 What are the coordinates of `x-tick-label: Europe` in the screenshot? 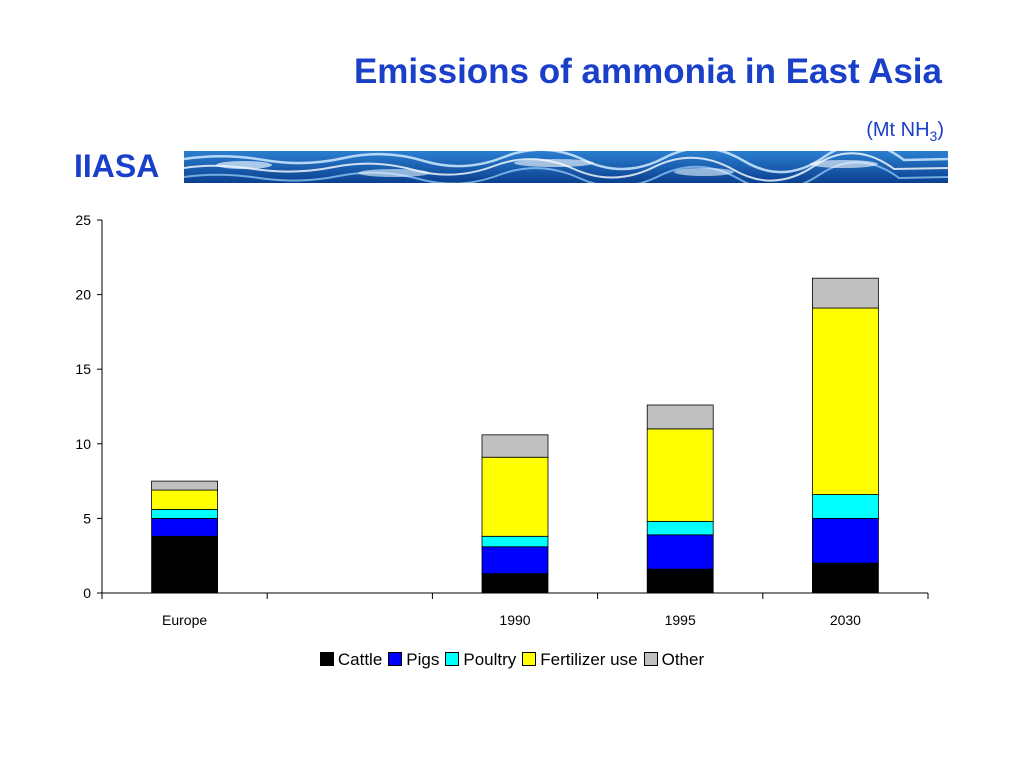 It's located at (184, 620).